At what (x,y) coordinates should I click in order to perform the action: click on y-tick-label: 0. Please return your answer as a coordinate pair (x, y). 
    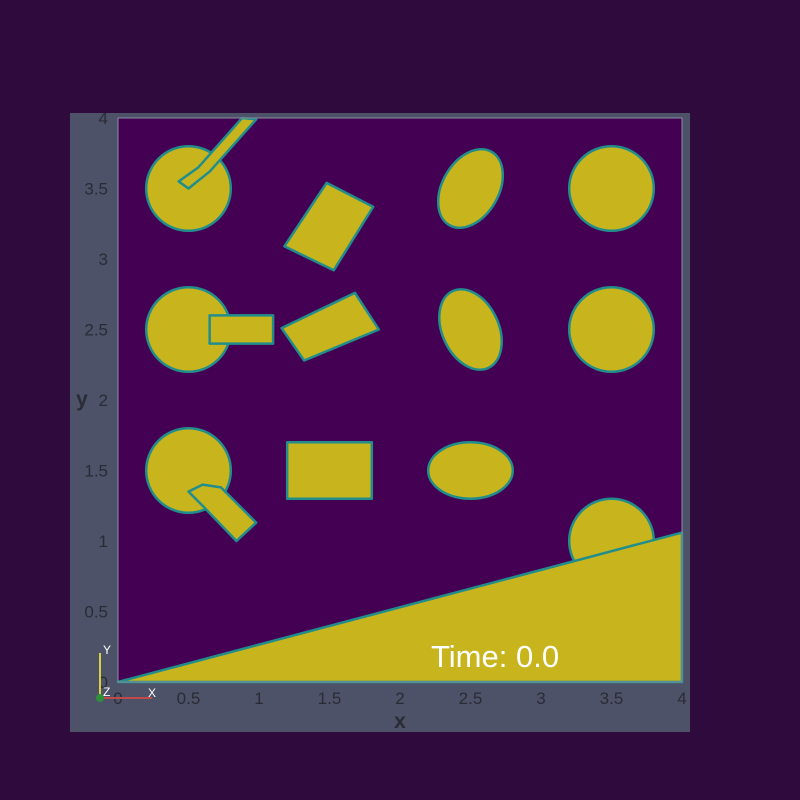
    Looking at the image, I should click on (103, 682).